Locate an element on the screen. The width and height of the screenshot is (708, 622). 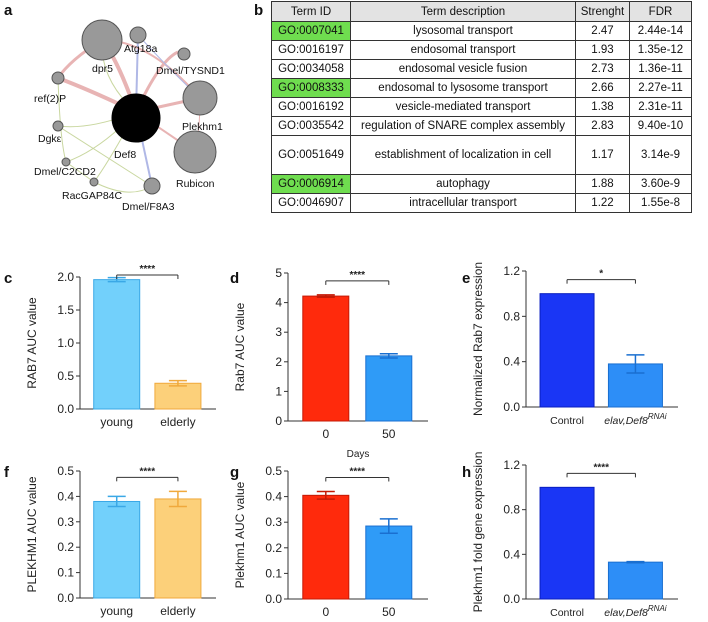
y-tick-label: 2 is located at coordinates (278, 362).